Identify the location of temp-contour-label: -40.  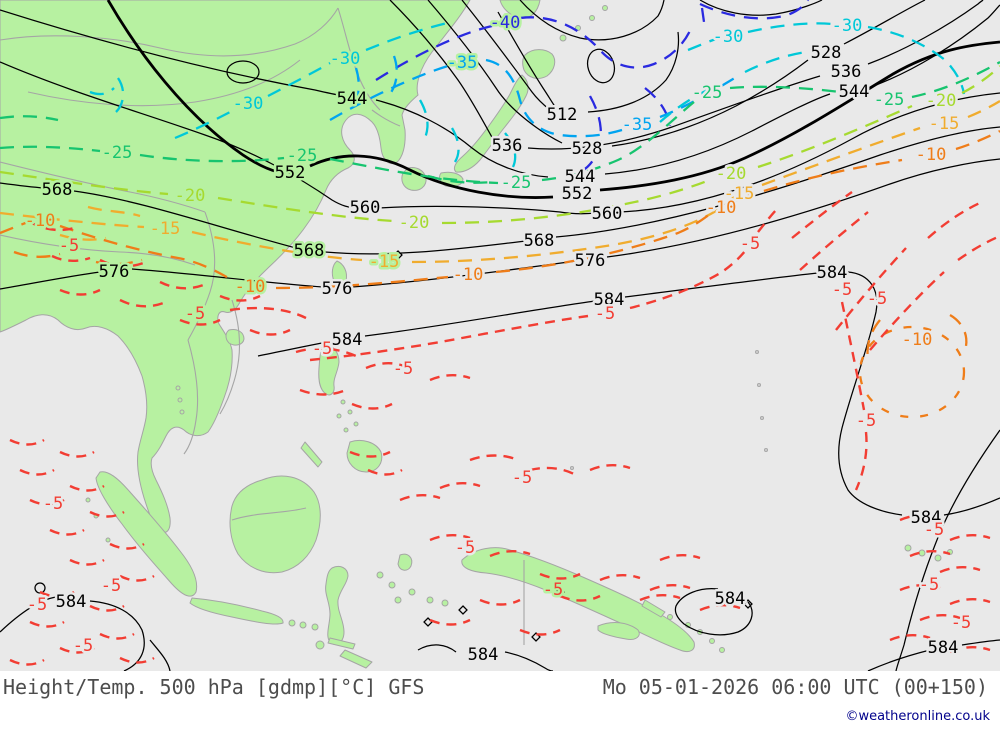
(505, 23).